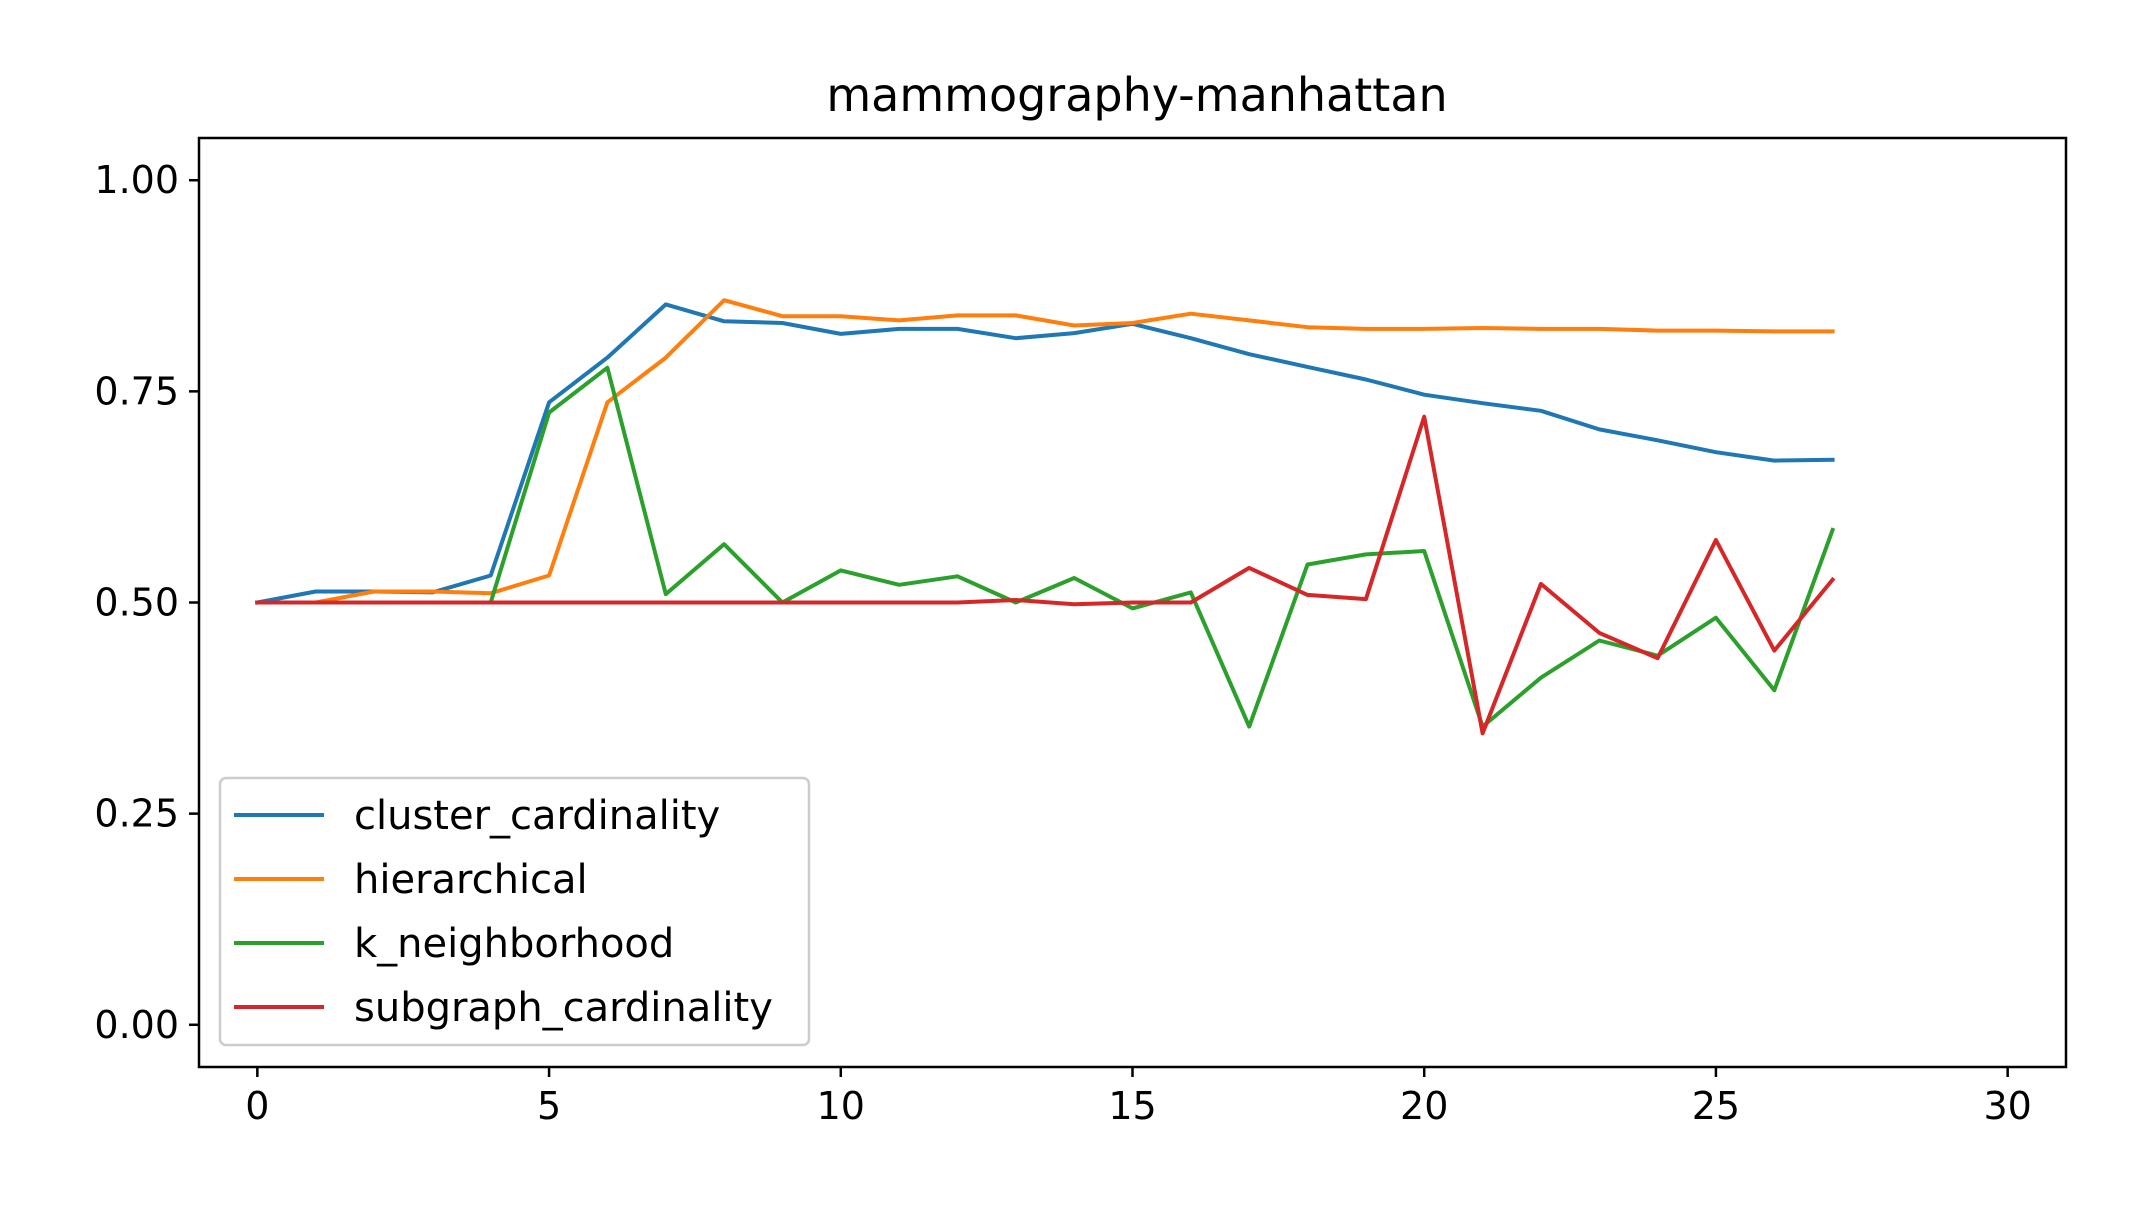 The image size is (2131, 1208). Describe the element at coordinates (514, 944) in the screenshot. I see `legend-label: k_neighborhood` at that location.